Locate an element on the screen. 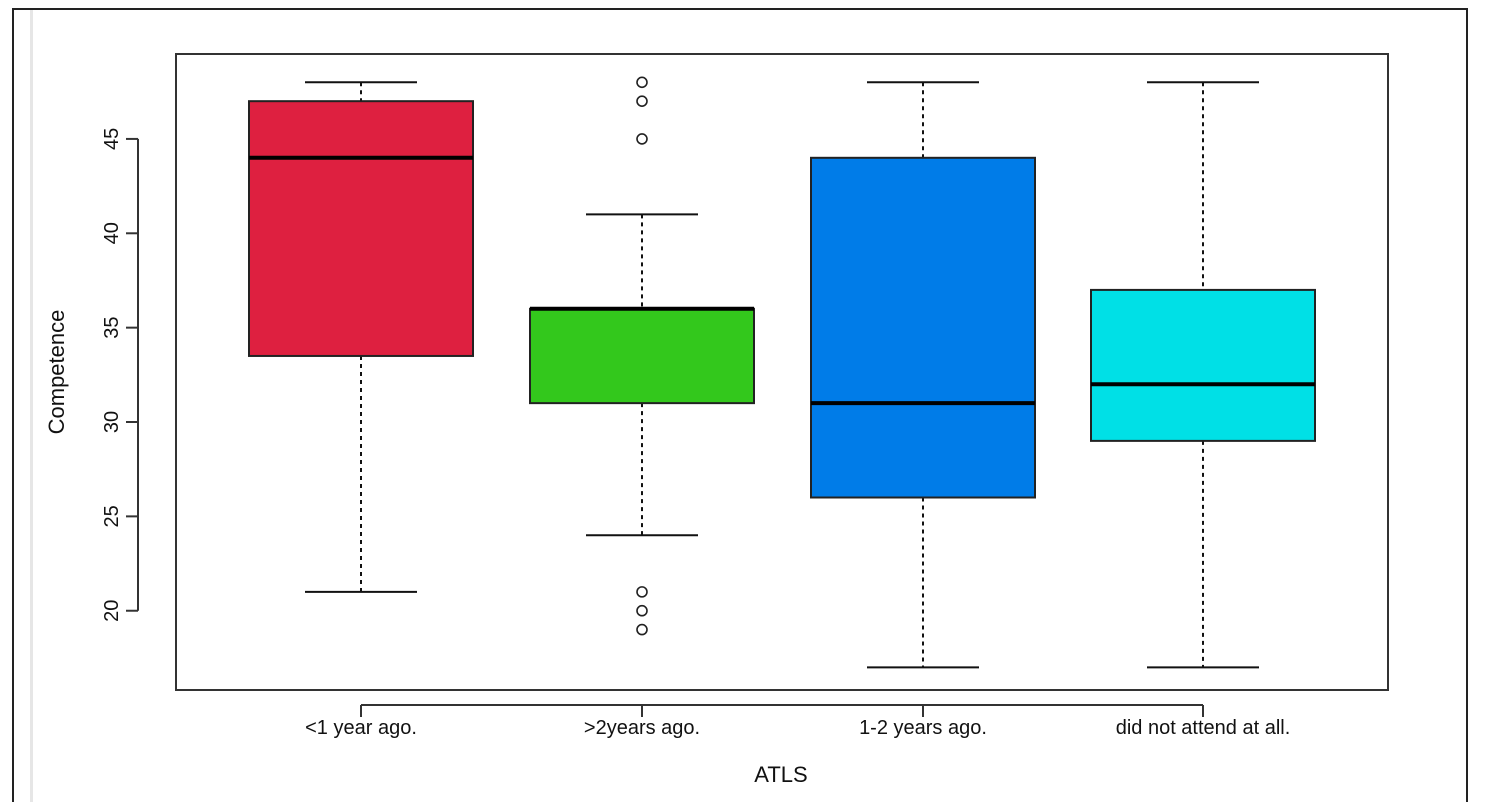  y-tick-label: 40 is located at coordinates (112, 233).